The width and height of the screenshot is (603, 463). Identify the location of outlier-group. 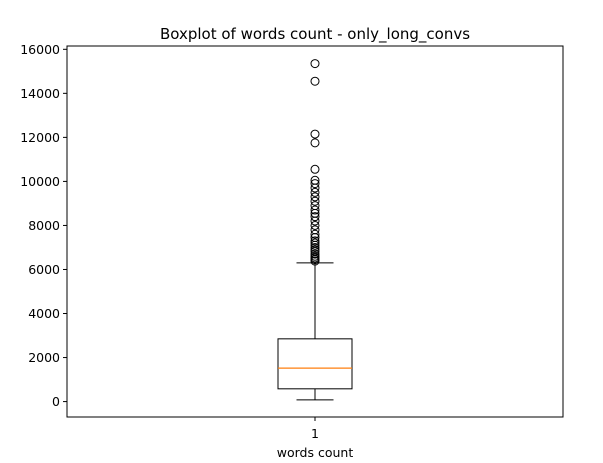
(315, 162).